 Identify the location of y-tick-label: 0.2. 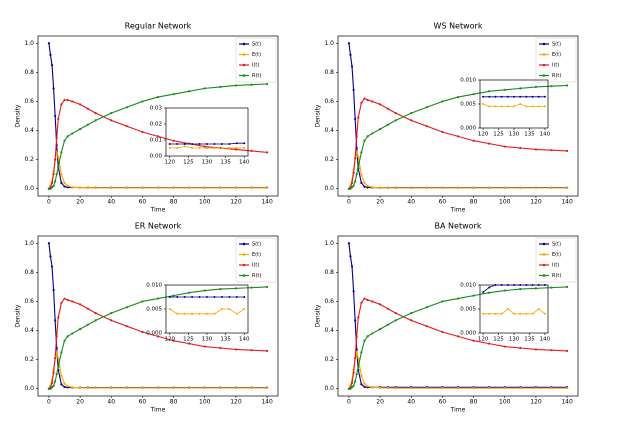
(329, 159).